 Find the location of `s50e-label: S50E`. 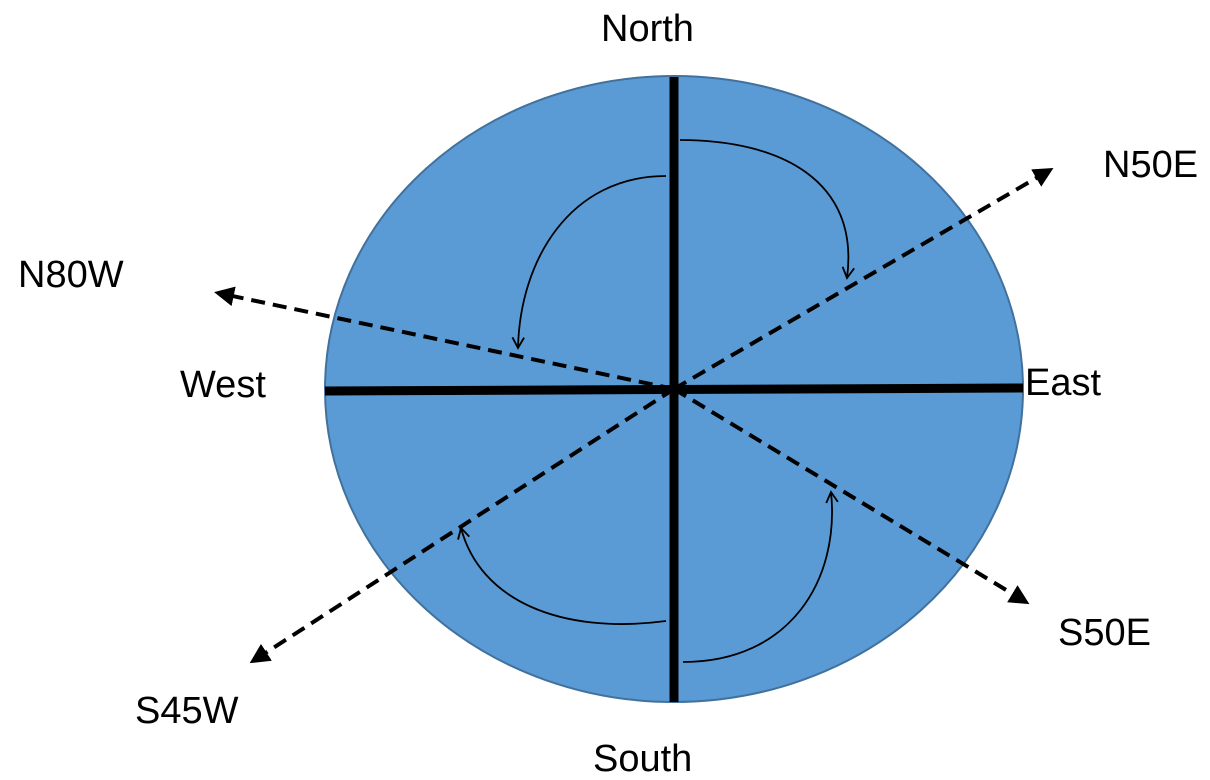

s50e-label: S50E is located at coordinates (1104, 633).